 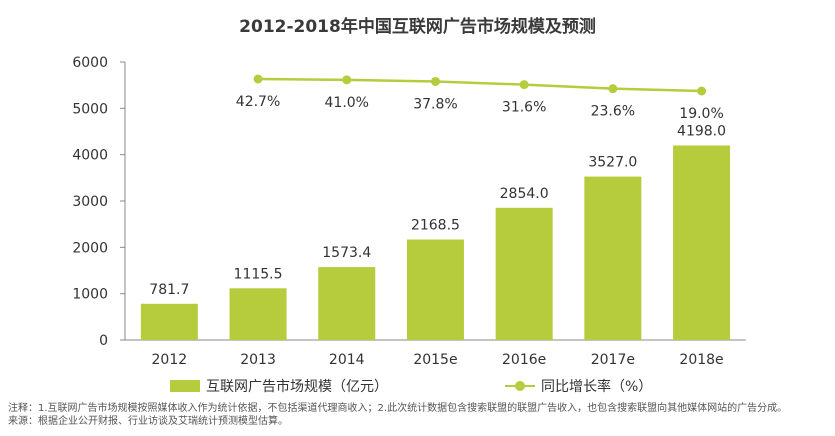 What do you see at coordinates (701, 360) in the screenshot?
I see `x-tick-label: 2018e` at bounding box center [701, 360].